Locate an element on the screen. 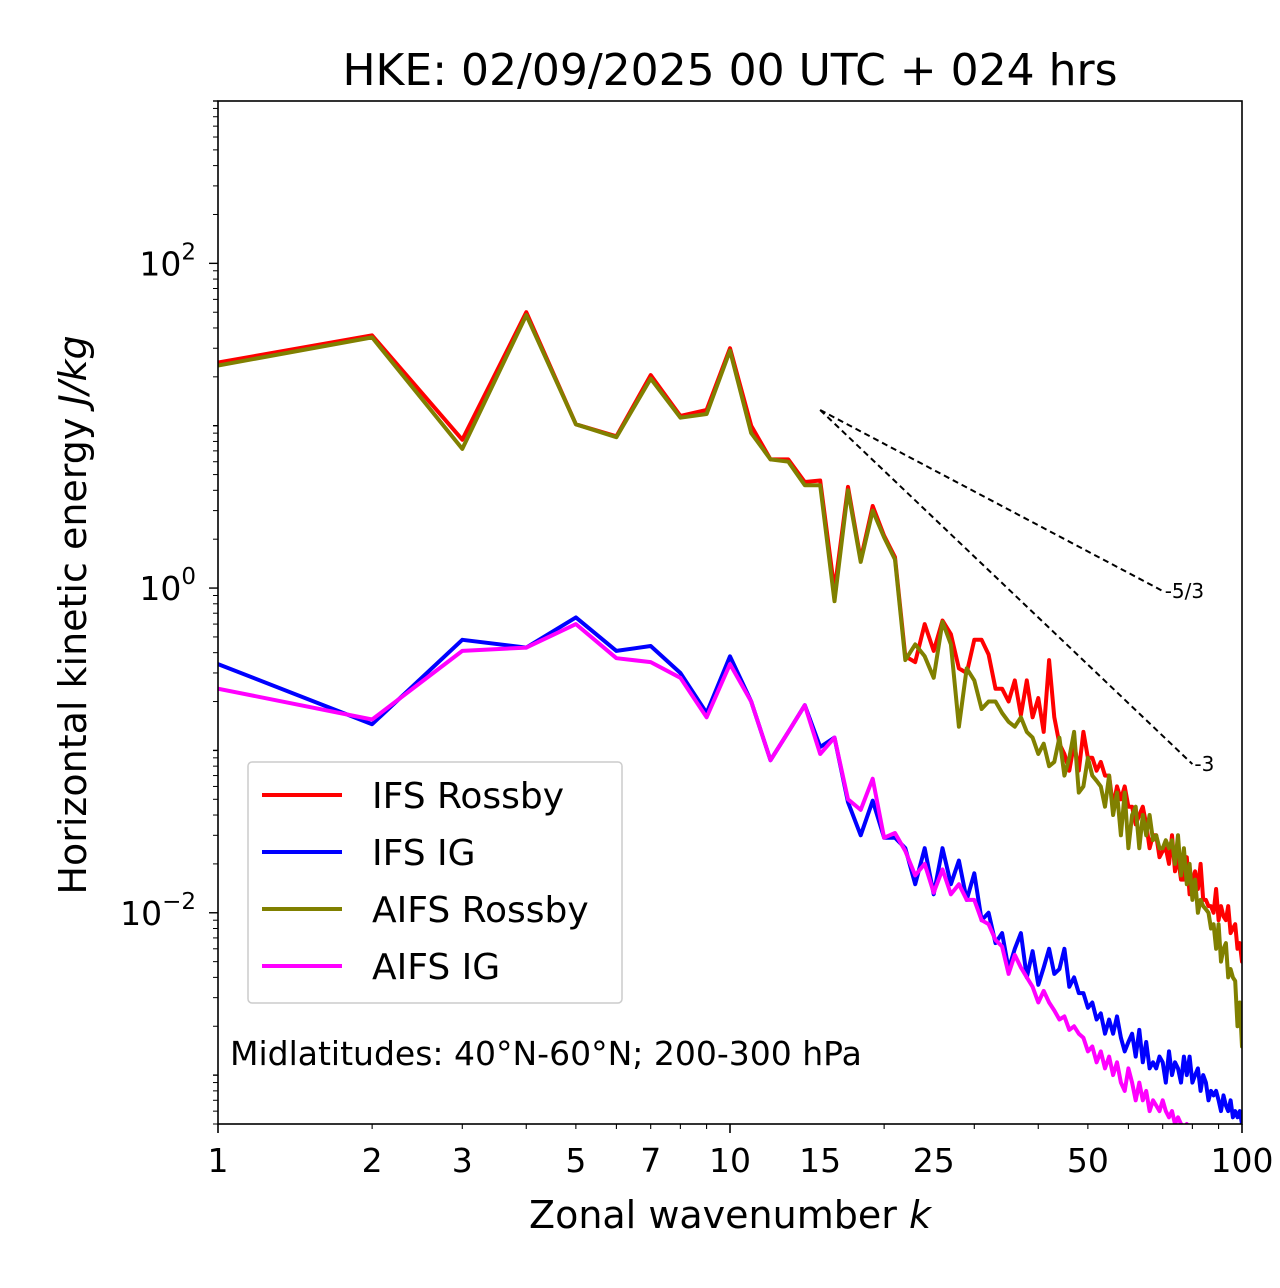 Image resolution: width=1280 pixels, height=1288 pixels. x-tick-label: 25 is located at coordinates (934, 1160).